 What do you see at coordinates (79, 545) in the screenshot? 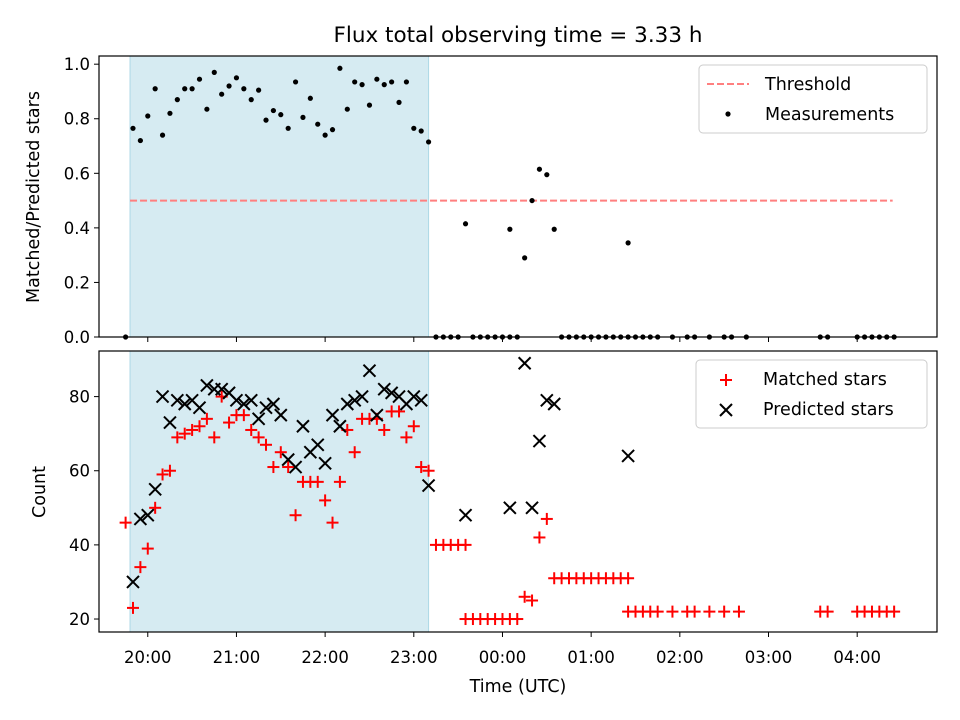
I see `y-tick-label: 40` at bounding box center [79, 545].